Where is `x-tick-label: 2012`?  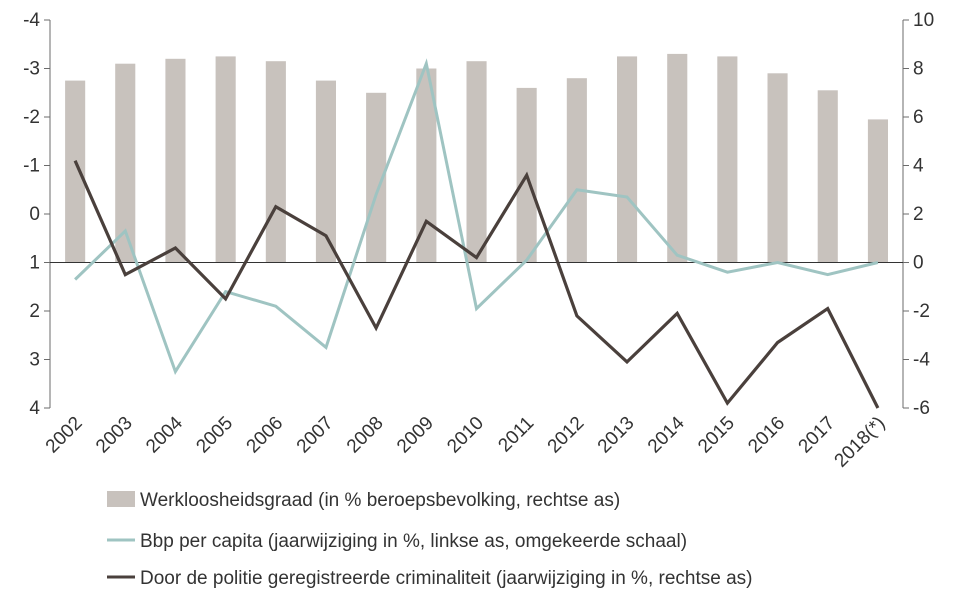 x-tick-label: 2012 is located at coordinates (566, 435).